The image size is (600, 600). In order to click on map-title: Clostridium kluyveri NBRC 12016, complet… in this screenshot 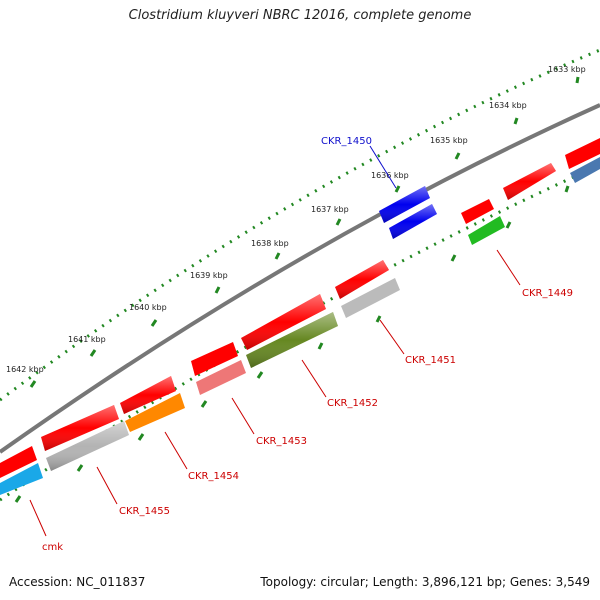, I will do `click(300, 15)`.